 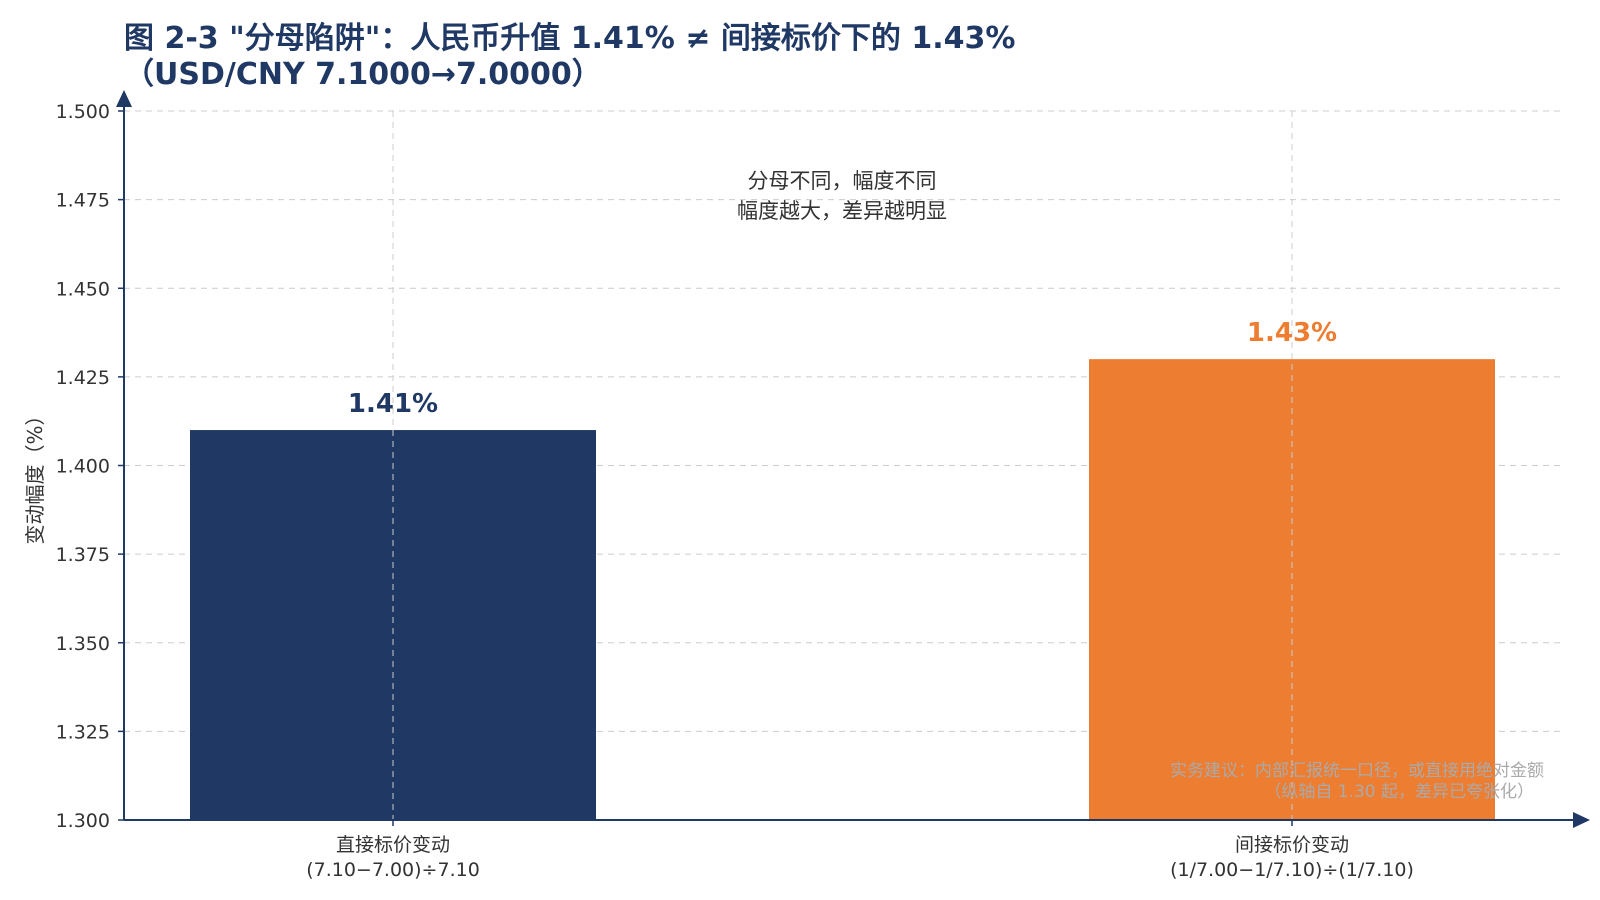 What do you see at coordinates (83, 289) in the screenshot?
I see `y-tick-label: 1.450` at bounding box center [83, 289].